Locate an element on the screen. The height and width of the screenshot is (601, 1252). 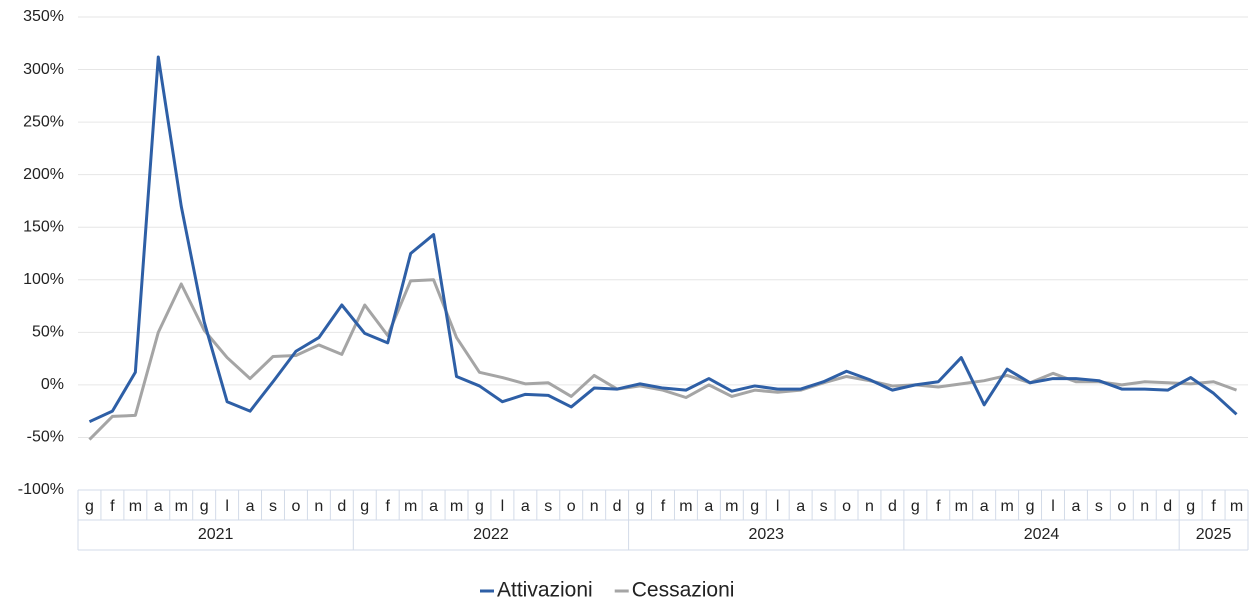
y-tick-label: -100% is located at coordinates (41, 489).